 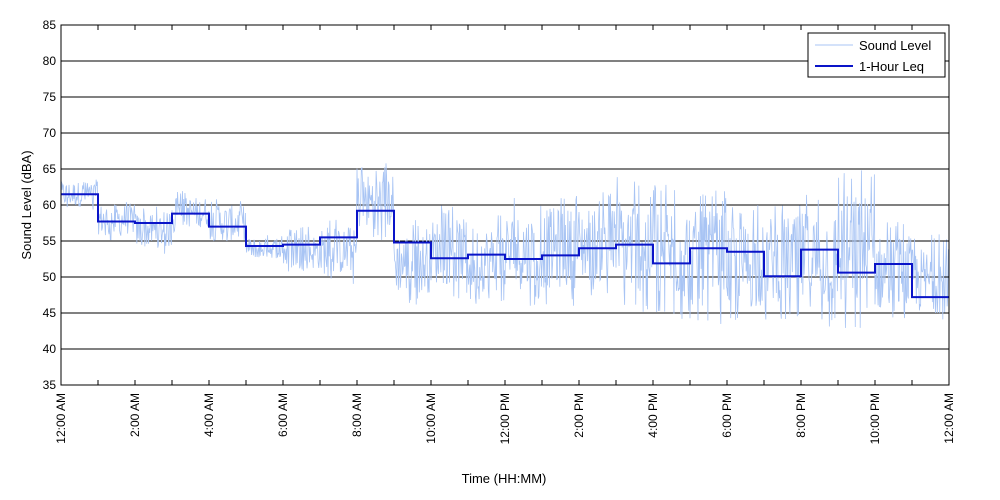 What do you see at coordinates (135, 415) in the screenshot?
I see `x-tick-label: 2:00 AM` at bounding box center [135, 415].